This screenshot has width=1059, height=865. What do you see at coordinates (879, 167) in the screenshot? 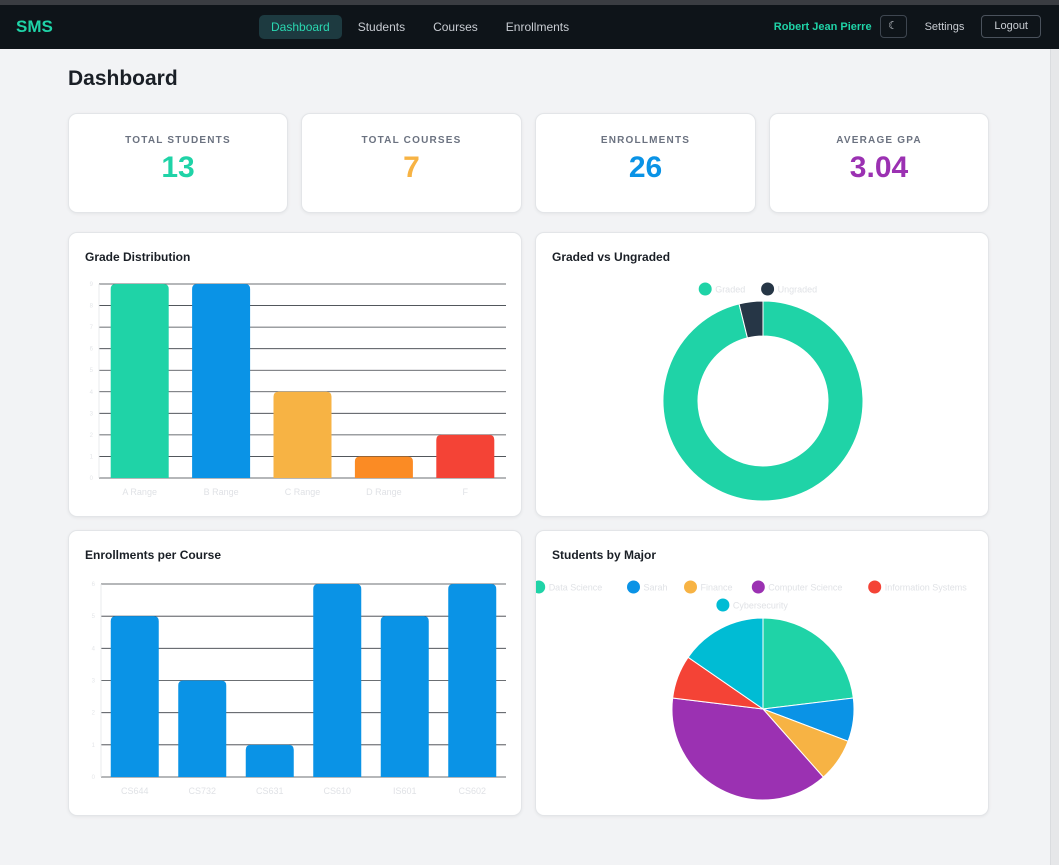
I see `stat-value: 3.04` at bounding box center [879, 167].